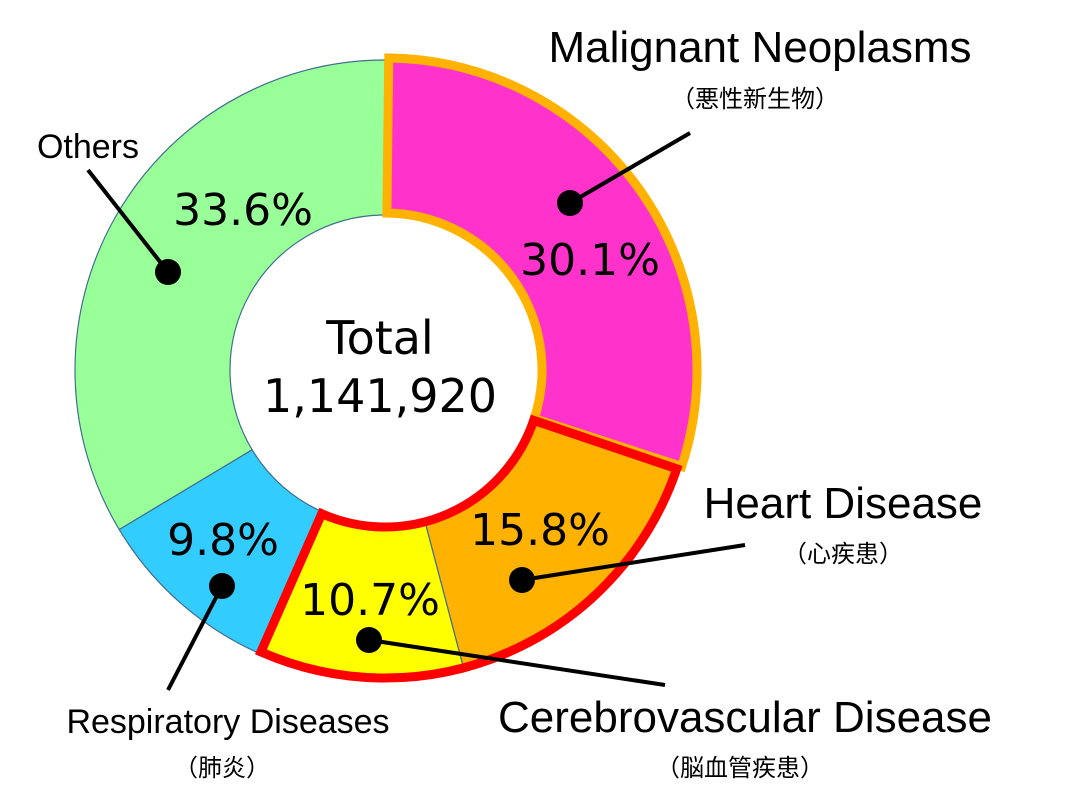 The height and width of the screenshot is (798, 1075). Describe the element at coordinates (370, 600) in the screenshot. I see `pct-cerebrovascular-disease: 10.7%` at that location.